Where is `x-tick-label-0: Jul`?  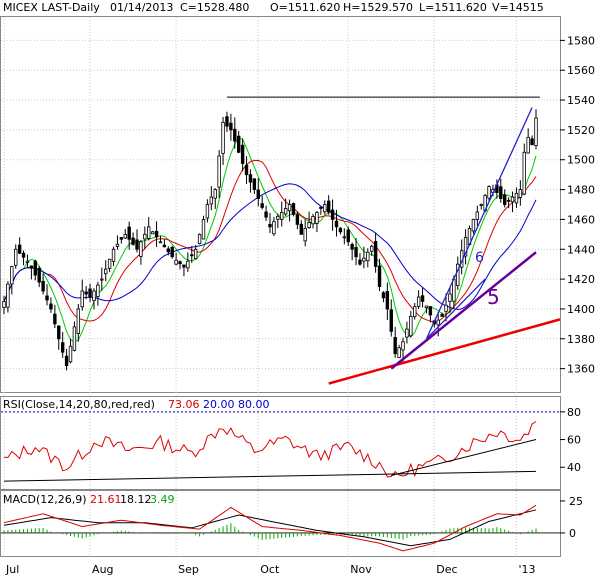 x-tick-label-0: Jul is located at coordinates (12, 569).